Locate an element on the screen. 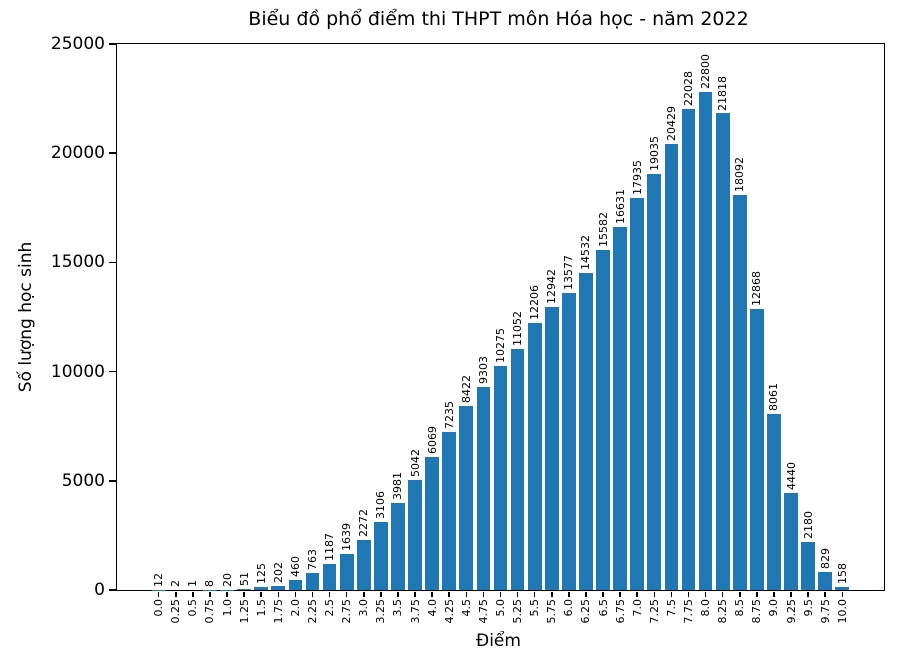 This screenshot has width=900, height=667. x-tick-label: 9.25 is located at coordinates (791, 611).